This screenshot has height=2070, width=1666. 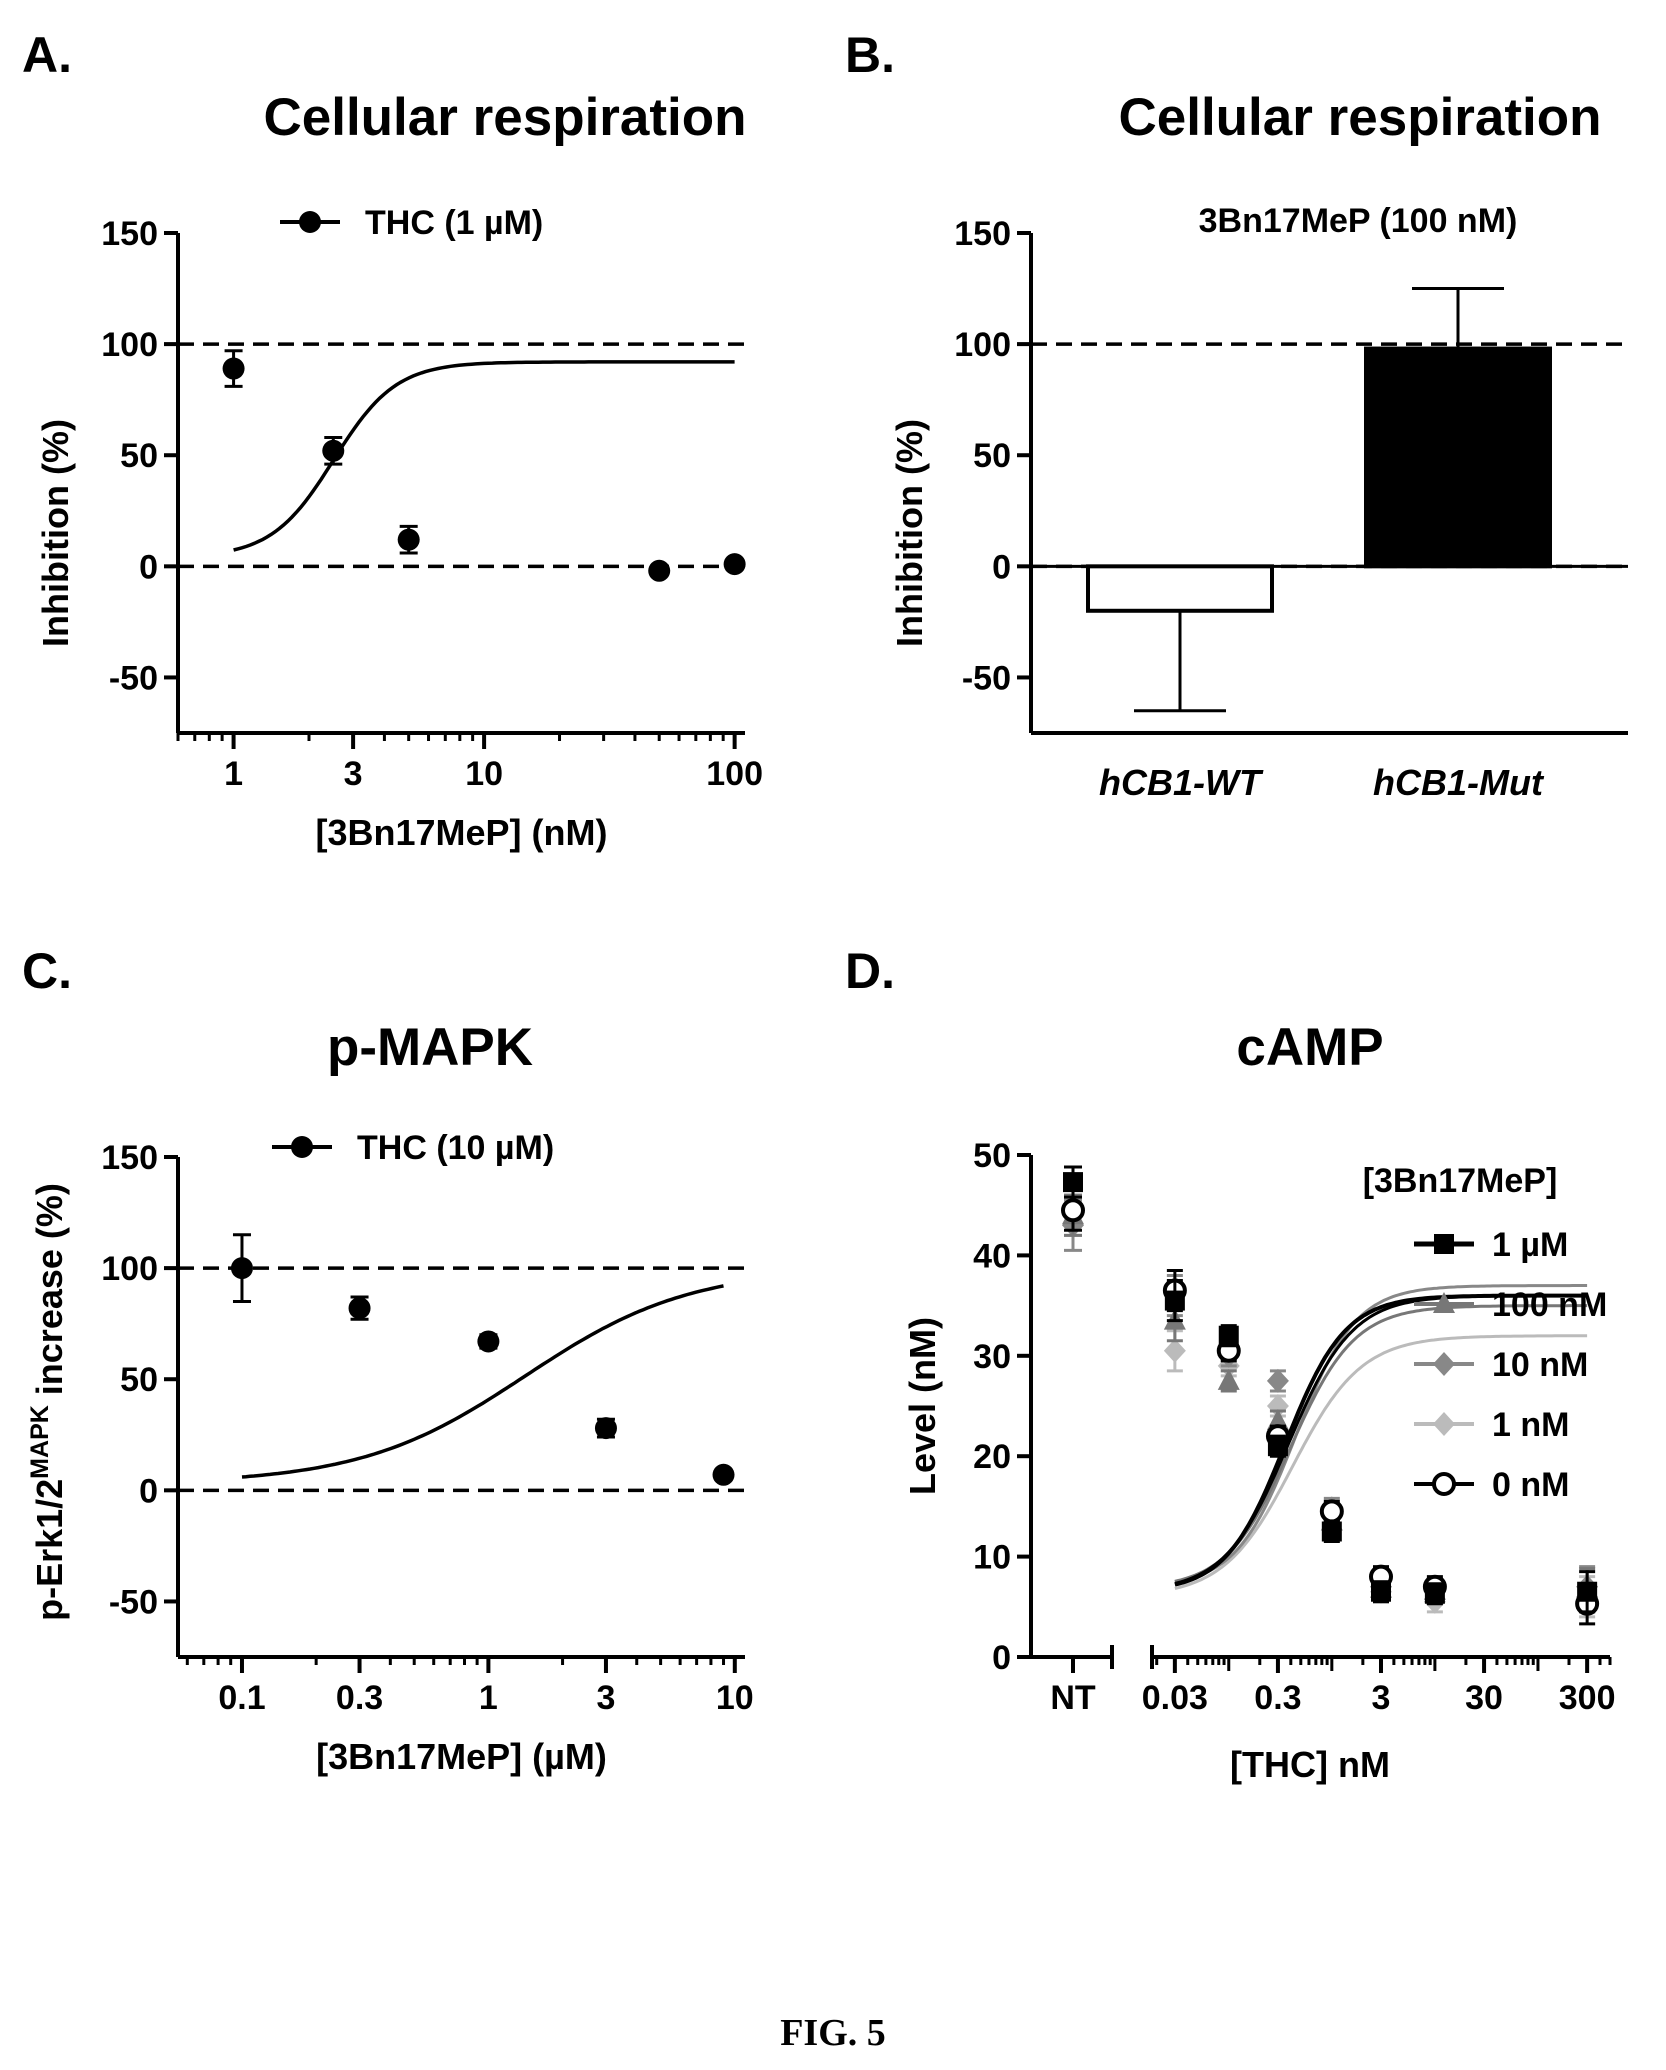 What do you see at coordinates (49, 1550) in the screenshot?
I see `y-label-main: p-Erk1/2` at bounding box center [49, 1550].